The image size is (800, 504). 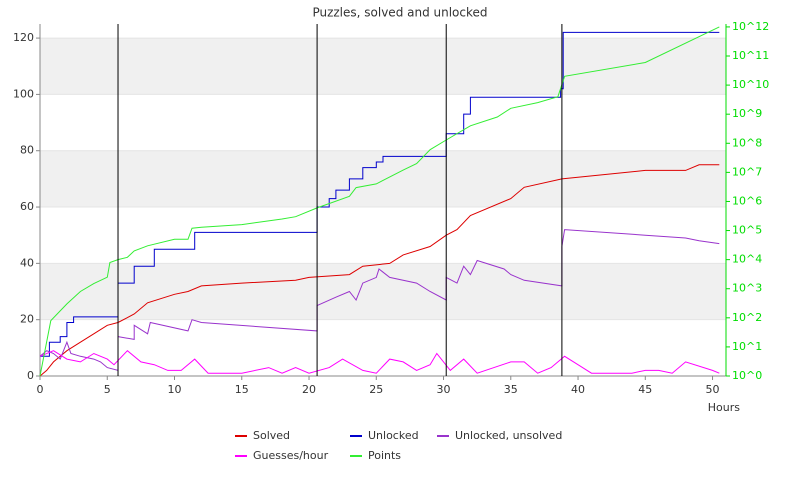 What do you see at coordinates (23, 93) in the screenshot?
I see `y-tick-label: 100` at bounding box center [23, 93].